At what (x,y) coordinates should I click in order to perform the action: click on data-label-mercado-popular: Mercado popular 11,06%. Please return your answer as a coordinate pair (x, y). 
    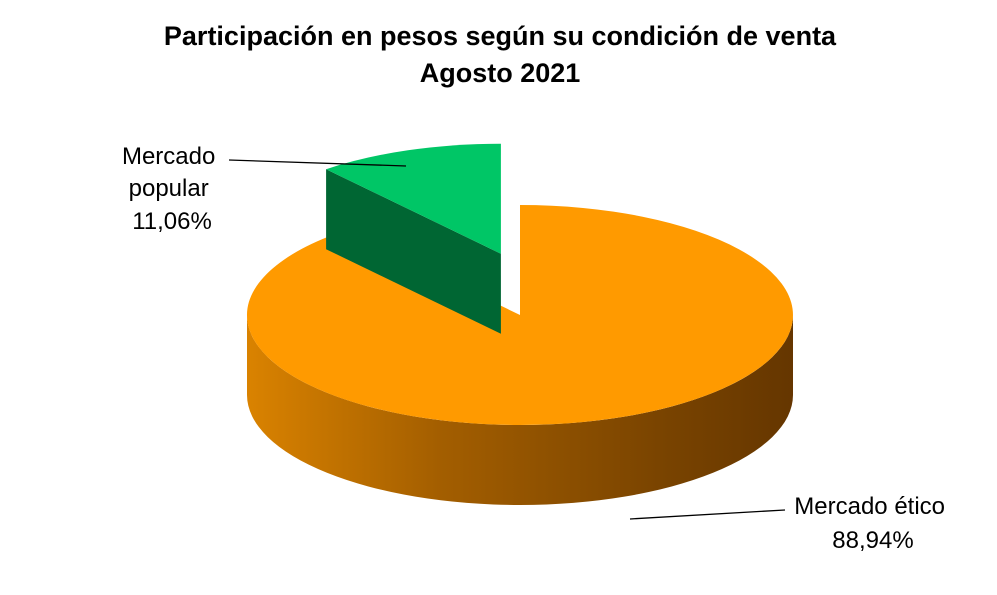
    Looking at the image, I should click on (172, 189).